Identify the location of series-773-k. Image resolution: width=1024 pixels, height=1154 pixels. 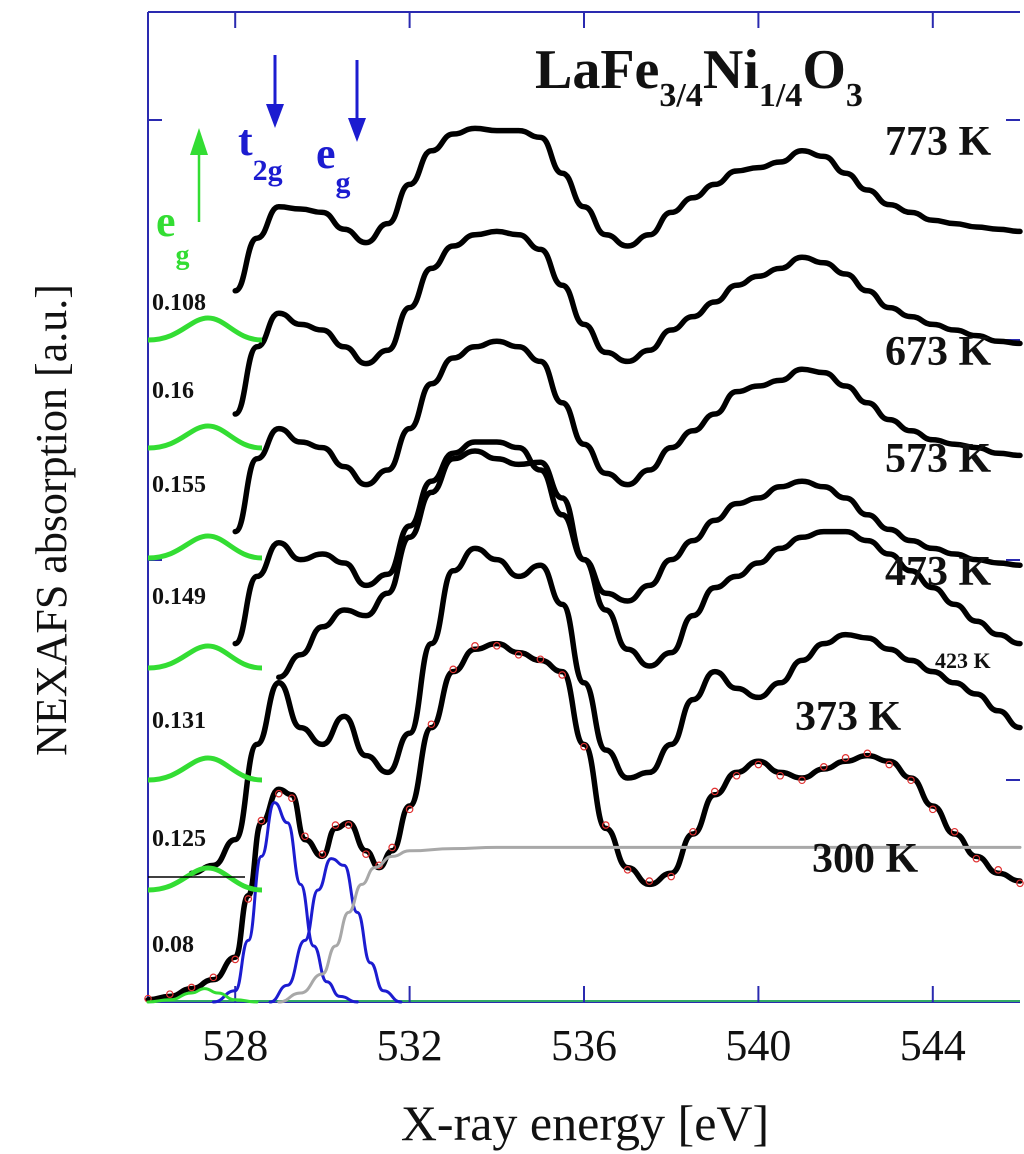
(627, 209).